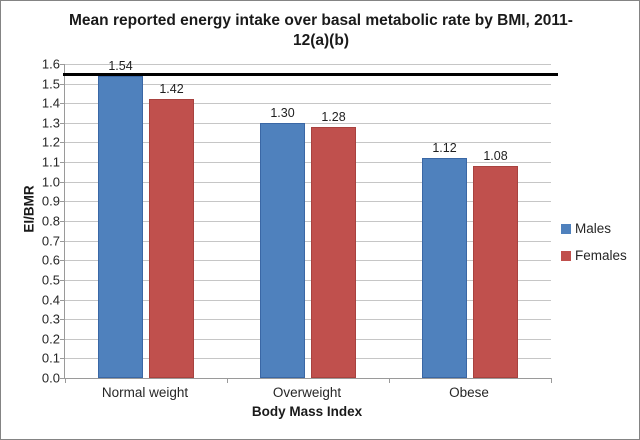  I want to click on males-legend-label: Males, so click(593, 228).